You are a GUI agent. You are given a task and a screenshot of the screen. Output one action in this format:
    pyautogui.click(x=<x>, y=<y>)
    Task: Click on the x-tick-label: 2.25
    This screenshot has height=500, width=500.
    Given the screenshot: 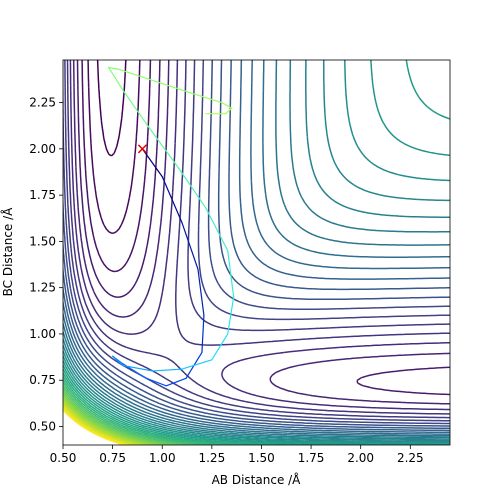 What is the action you would take?
    pyautogui.click(x=410, y=458)
    